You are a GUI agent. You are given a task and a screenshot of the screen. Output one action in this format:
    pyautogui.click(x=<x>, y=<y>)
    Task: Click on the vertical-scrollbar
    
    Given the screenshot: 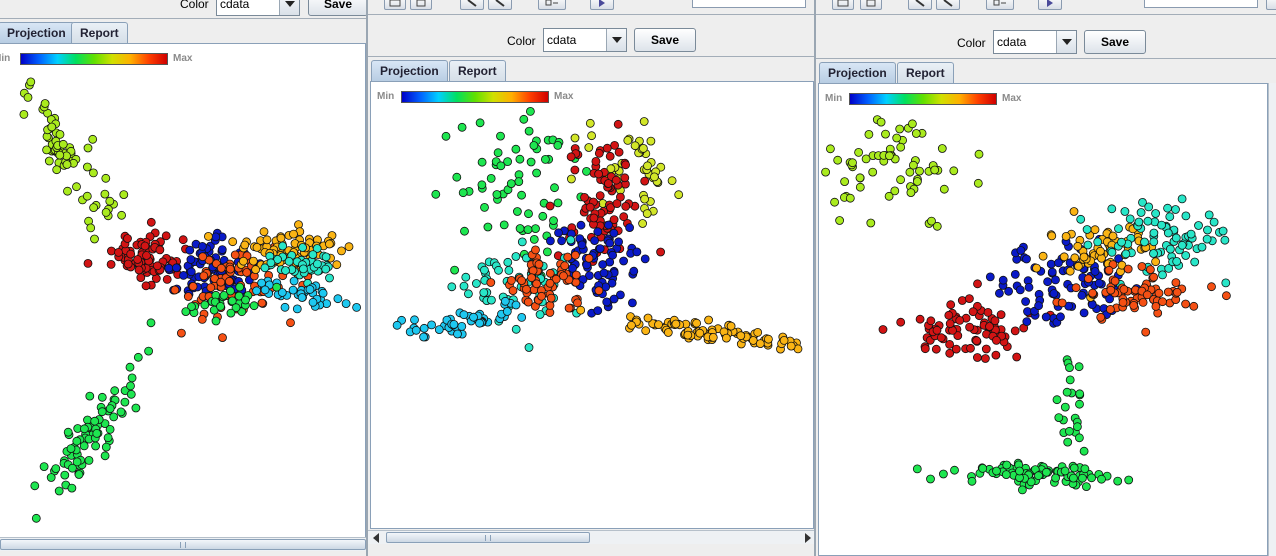 What is the action you would take?
    pyautogui.click(x=1272, y=319)
    